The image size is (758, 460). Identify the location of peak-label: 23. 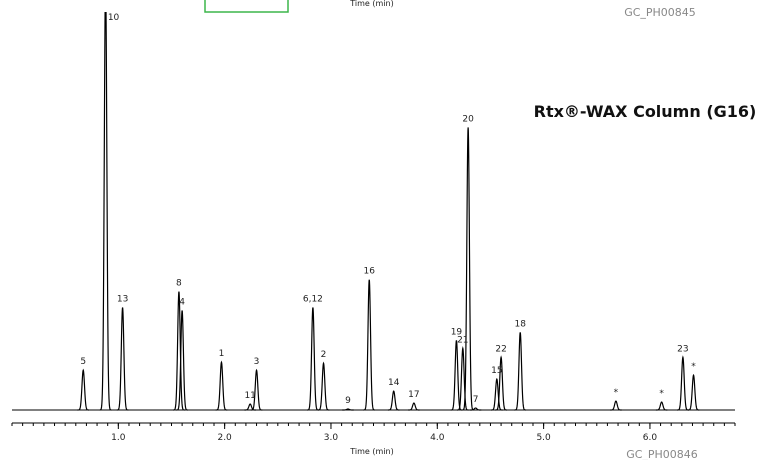
(682, 349).